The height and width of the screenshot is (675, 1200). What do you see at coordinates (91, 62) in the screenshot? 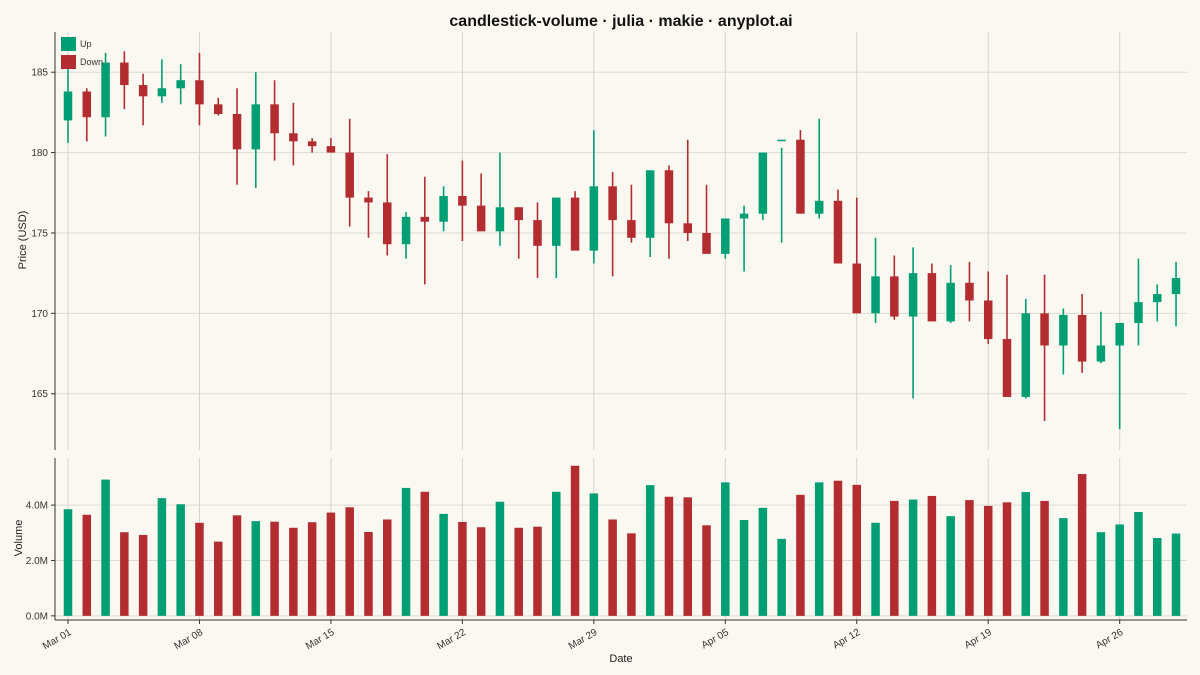
I see `legend-down-label: Down` at bounding box center [91, 62].